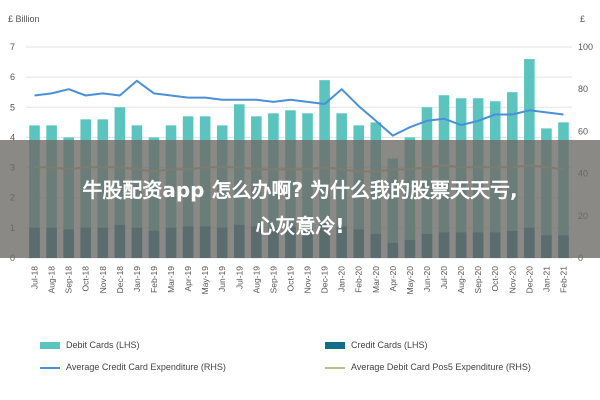  I want to click on left-tick-label: 5, so click(12, 107).